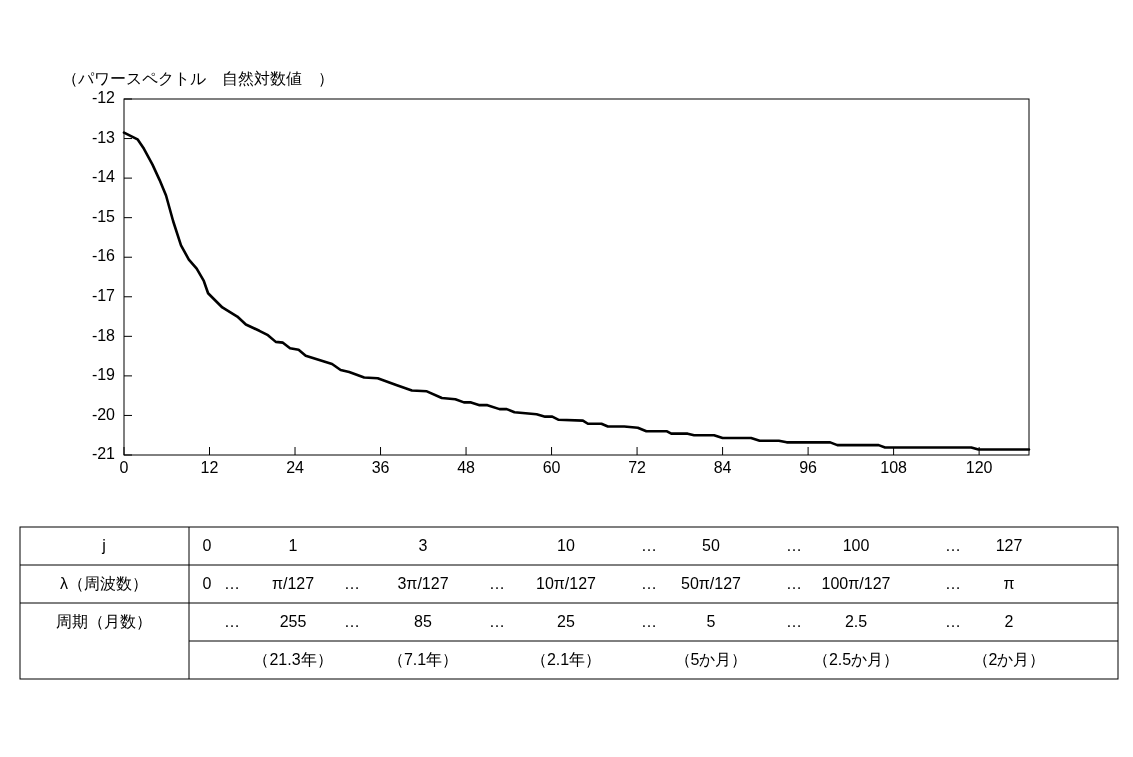 This screenshot has height=757, width=1133. I want to click on x-tick-label: 12, so click(209, 468).